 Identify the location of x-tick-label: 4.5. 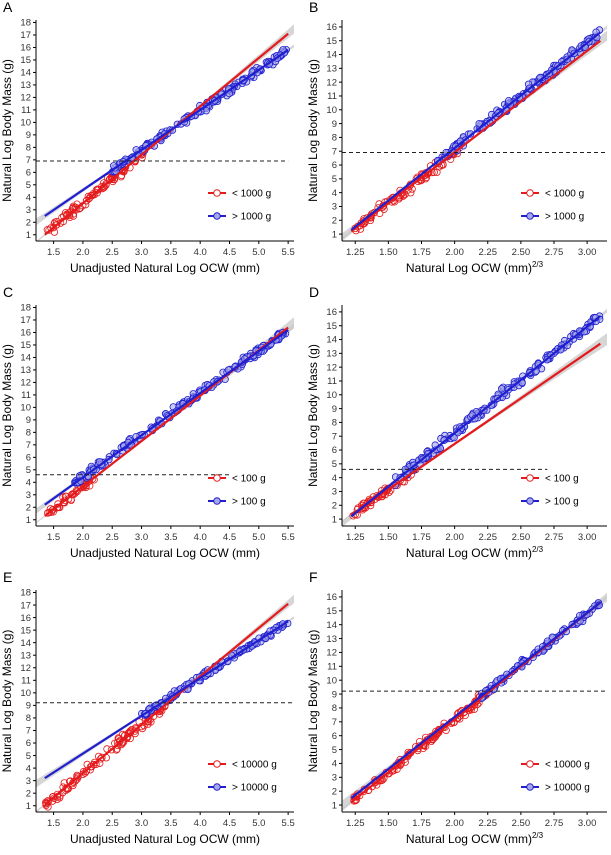
(229, 537).